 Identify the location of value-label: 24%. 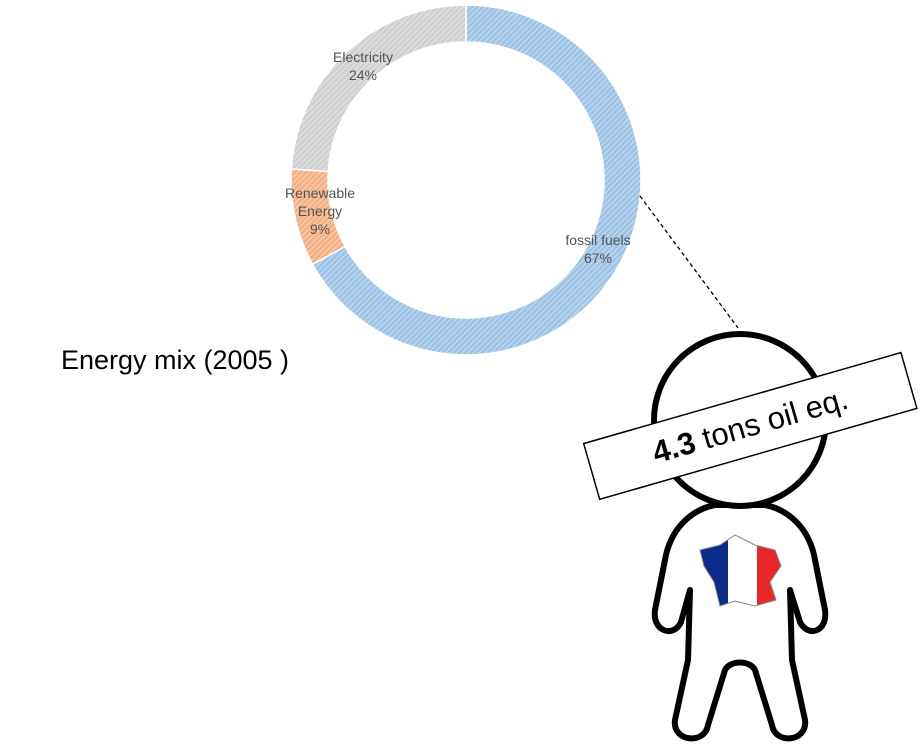
(363, 75).